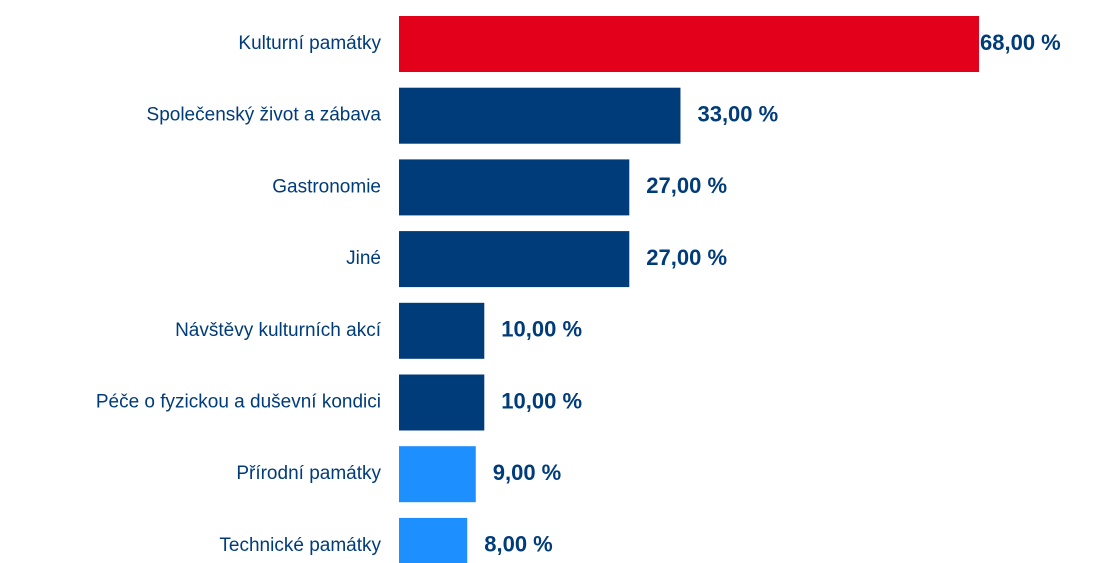 The image size is (1105, 563). Describe the element at coordinates (1020, 42) in the screenshot. I see `value-label: 68,00 %` at that location.